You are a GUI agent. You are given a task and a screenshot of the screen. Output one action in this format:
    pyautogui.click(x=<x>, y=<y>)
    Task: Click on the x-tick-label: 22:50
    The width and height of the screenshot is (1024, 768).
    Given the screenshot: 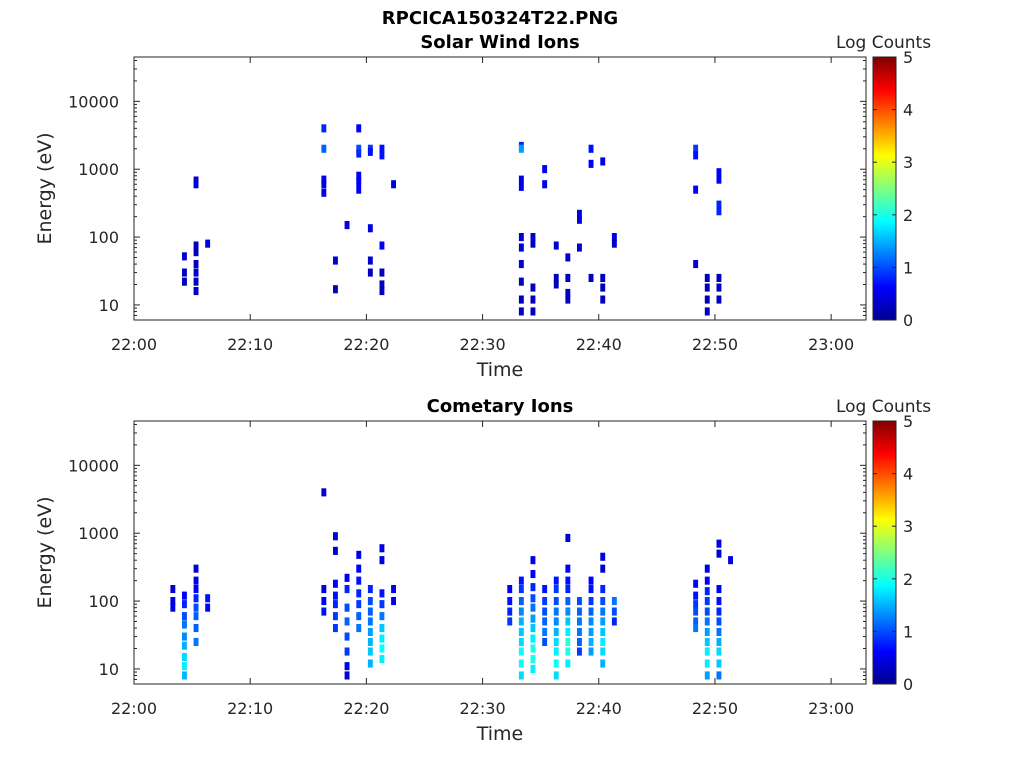 What is the action you would take?
    pyautogui.click(x=715, y=708)
    